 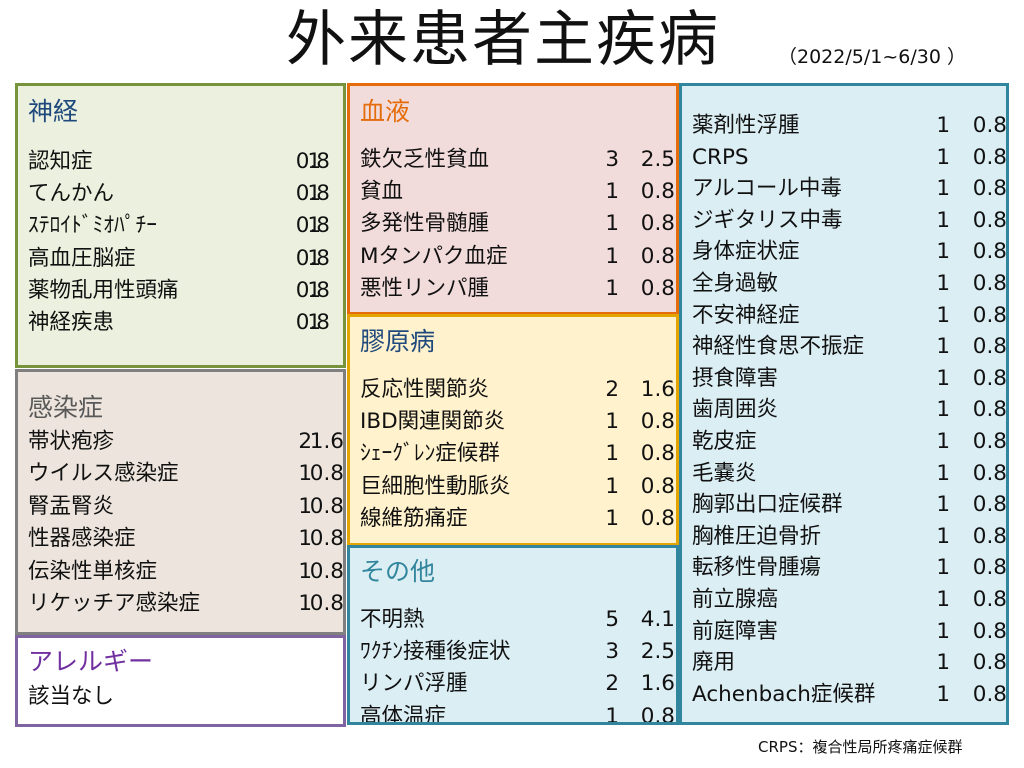 What do you see at coordinates (517, 224) in the screenshot?
I see `table-row: 多発性骨髄腫 1 0.8` at bounding box center [517, 224].